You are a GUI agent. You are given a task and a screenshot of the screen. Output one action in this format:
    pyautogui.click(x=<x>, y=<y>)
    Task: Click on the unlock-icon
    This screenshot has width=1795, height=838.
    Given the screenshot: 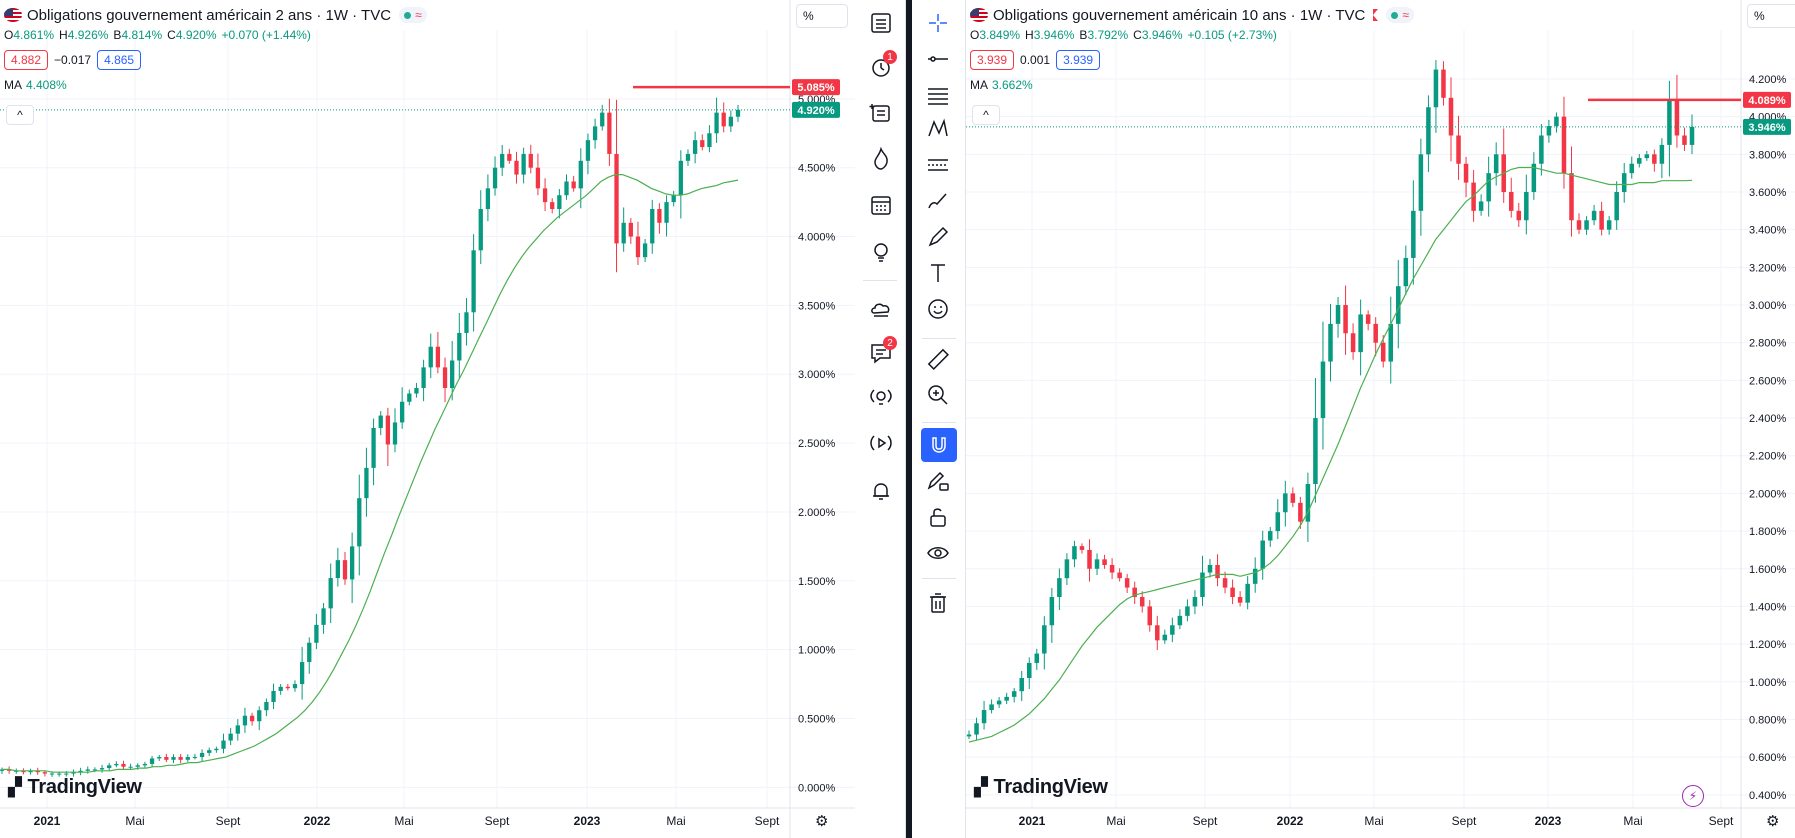 What is the action you would take?
    pyautogui.click(x=938, y=517)
    